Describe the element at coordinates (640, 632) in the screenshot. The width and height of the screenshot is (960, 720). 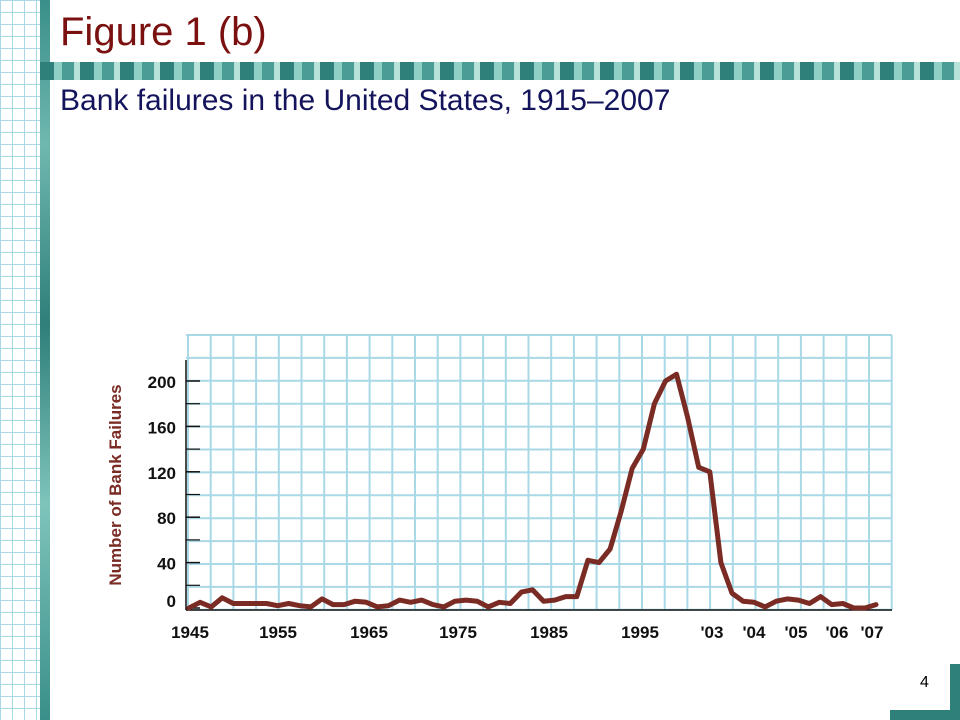
I see `x-tick-label: 1995` at that location.